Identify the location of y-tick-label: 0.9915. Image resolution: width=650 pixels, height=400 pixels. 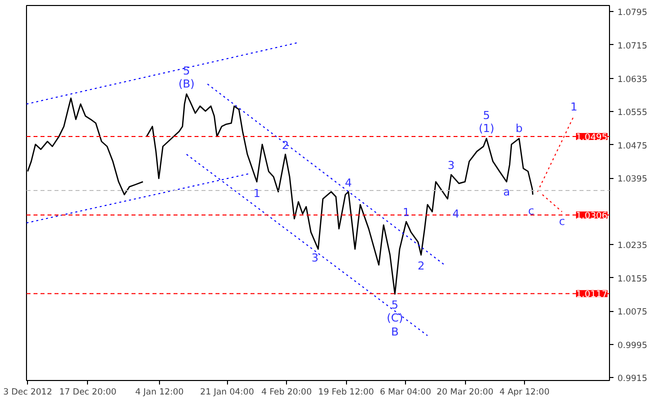
(633, 379).